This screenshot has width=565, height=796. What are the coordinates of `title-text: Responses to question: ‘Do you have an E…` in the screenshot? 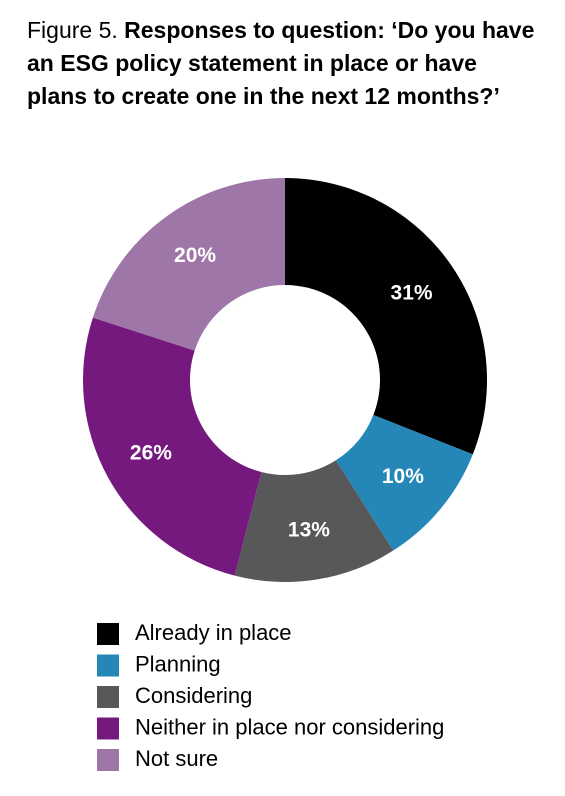 It's located at (281, 63).